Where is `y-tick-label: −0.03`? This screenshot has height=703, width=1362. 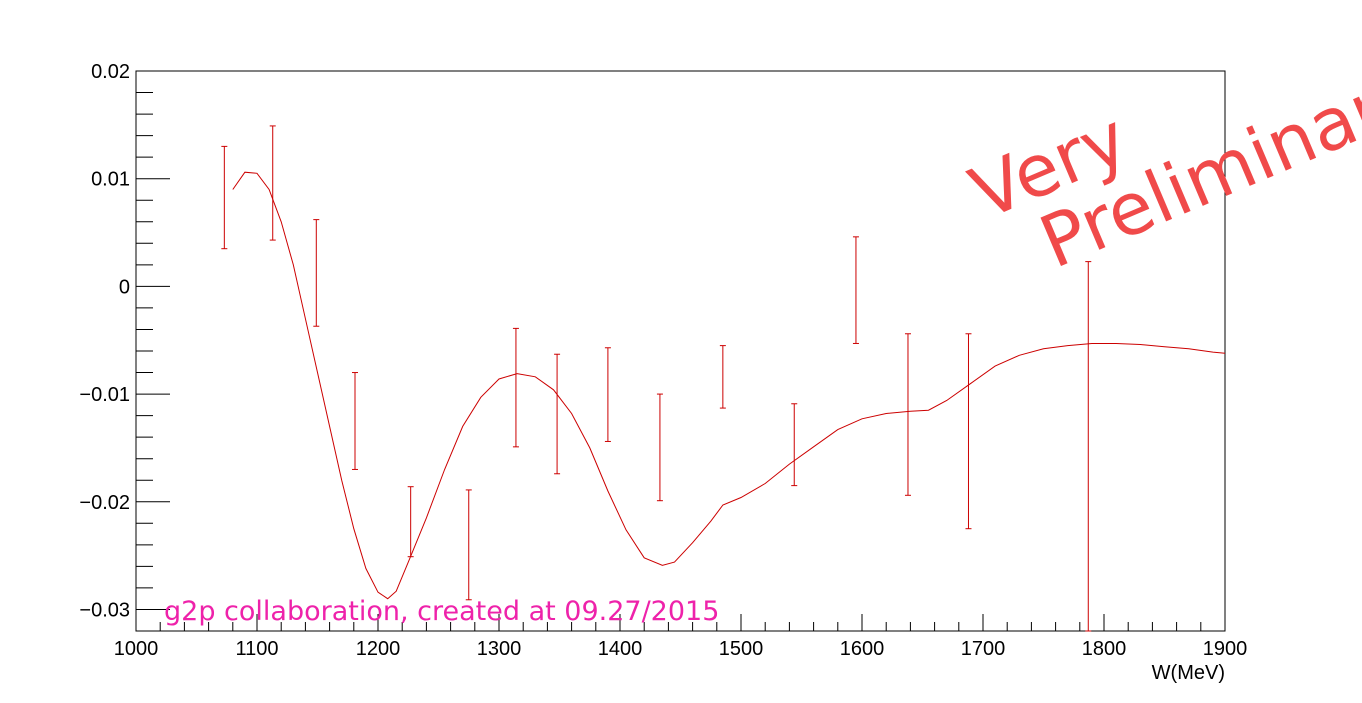
y-tick-label: −0.03 is located at coordinates (104, 610).